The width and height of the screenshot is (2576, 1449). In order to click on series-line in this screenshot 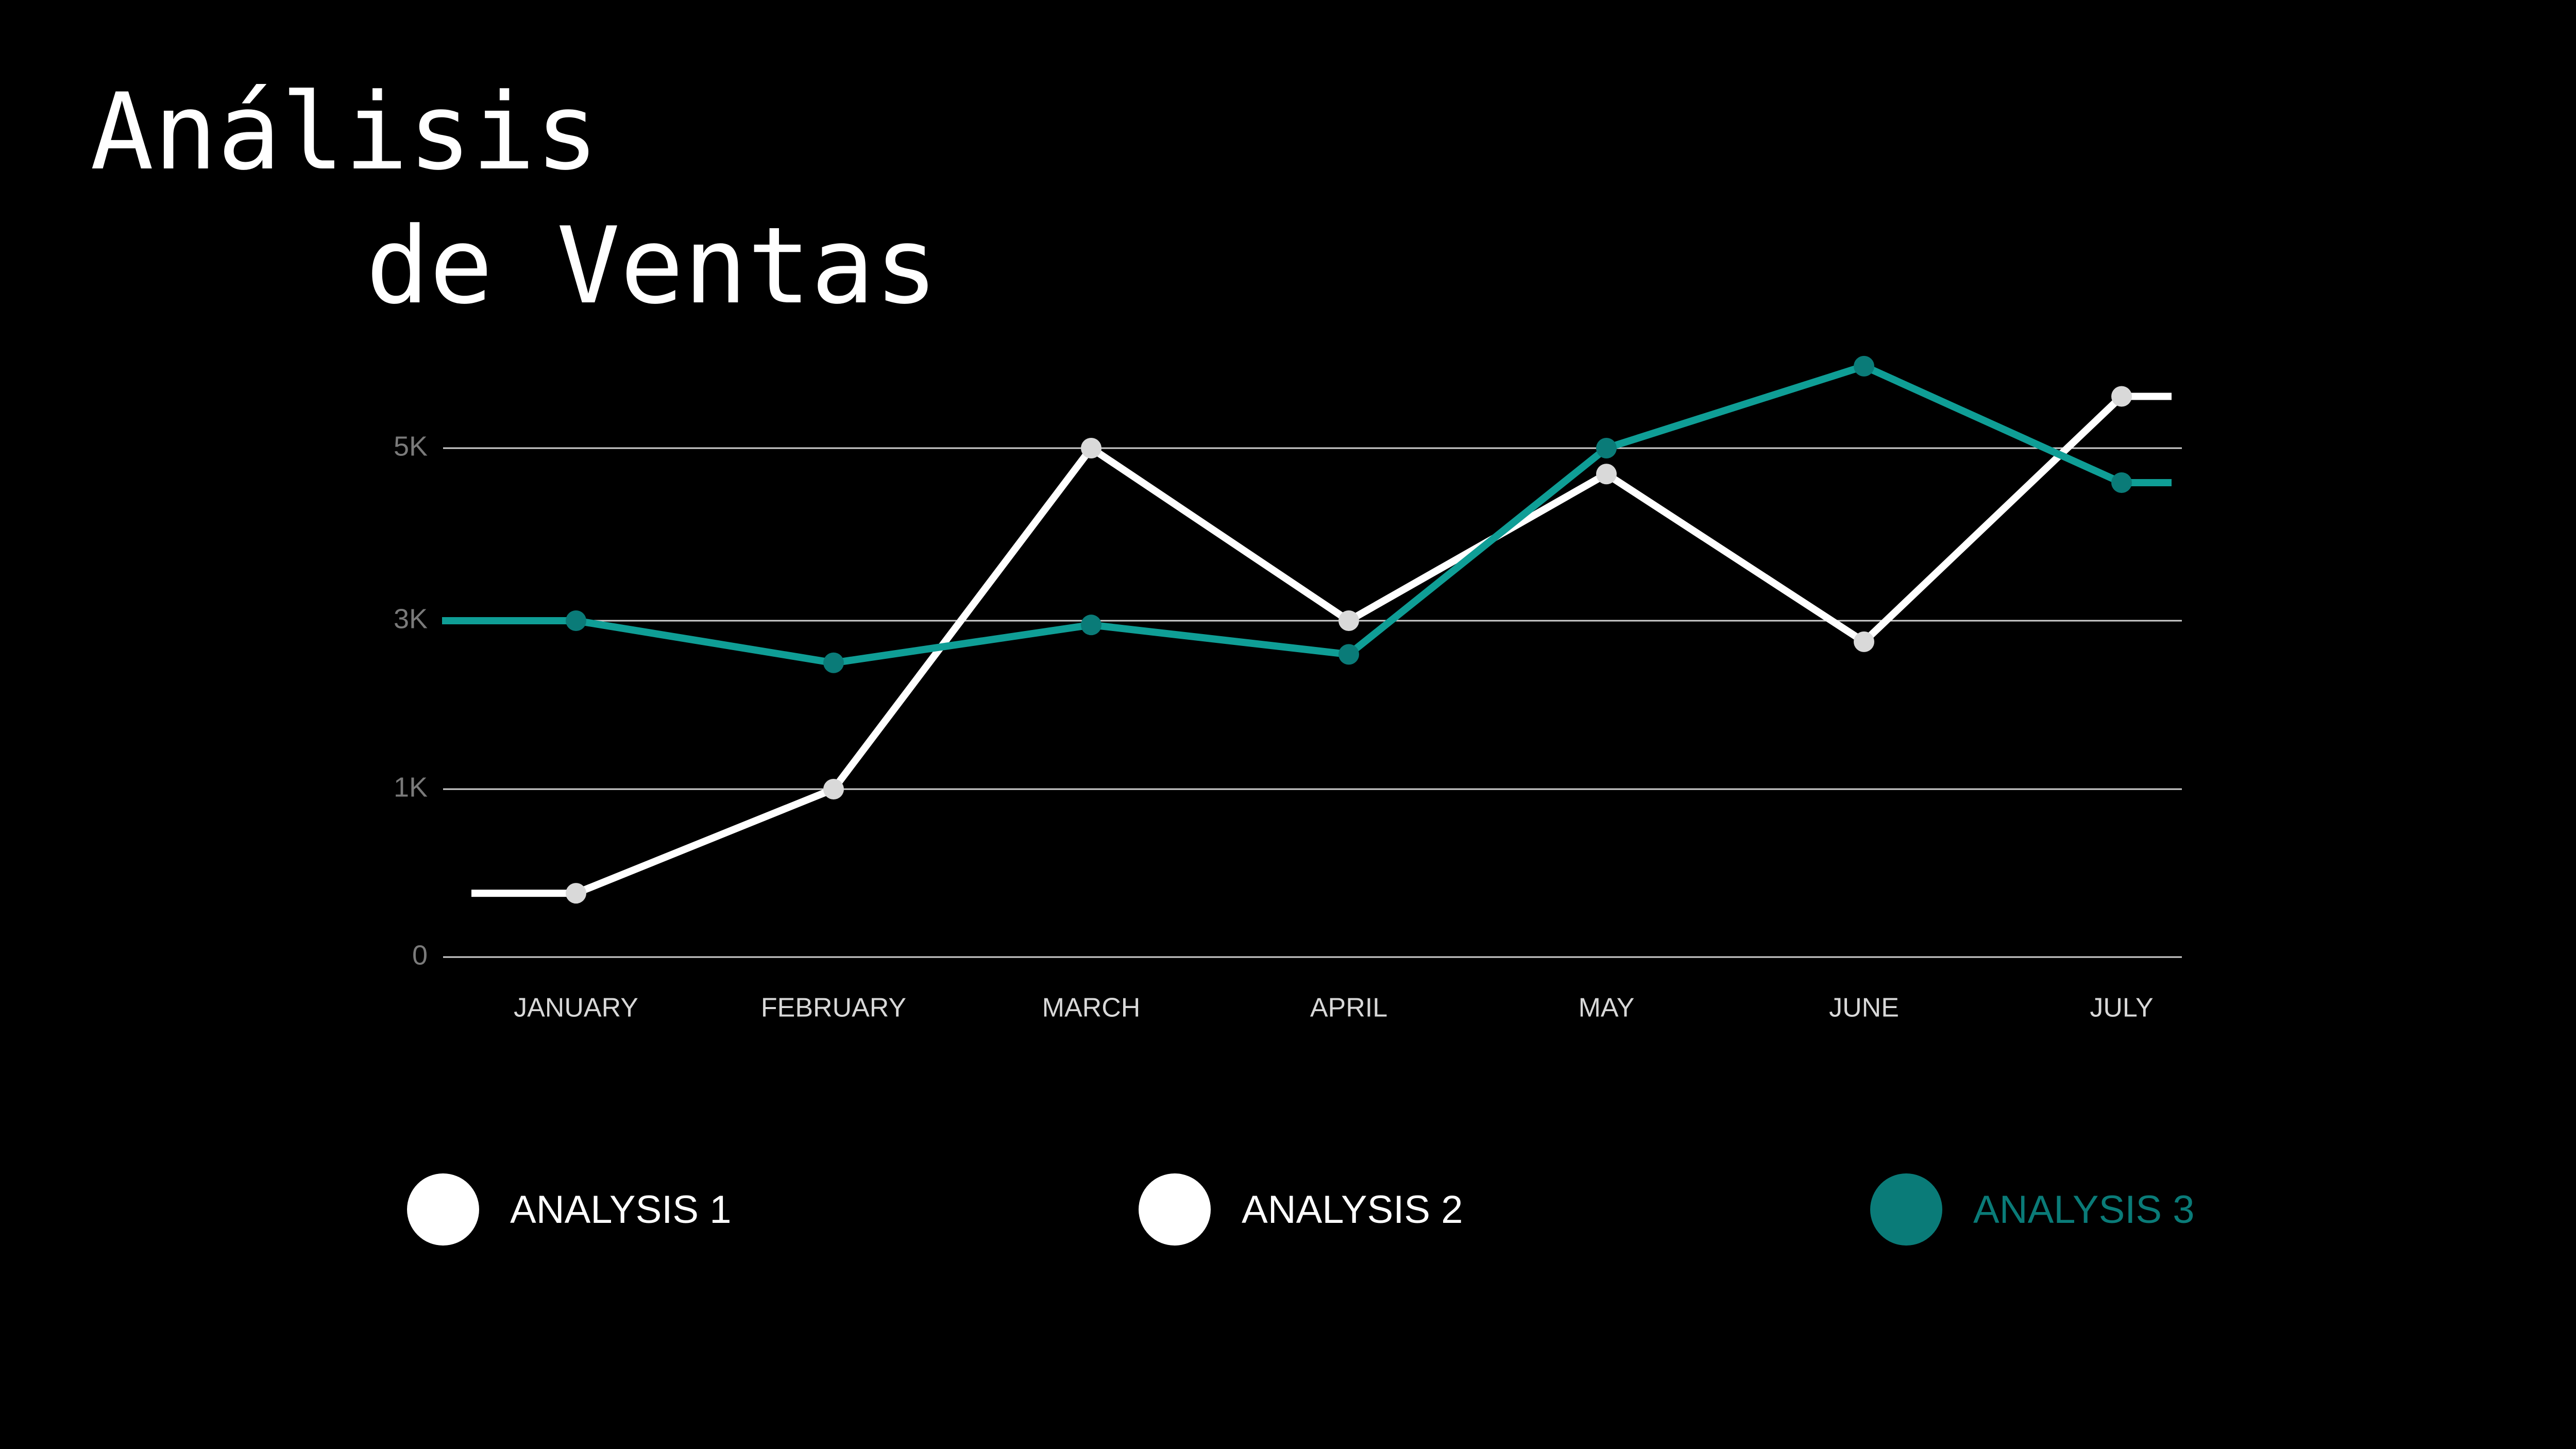, I will do `click(1307, 514)`.